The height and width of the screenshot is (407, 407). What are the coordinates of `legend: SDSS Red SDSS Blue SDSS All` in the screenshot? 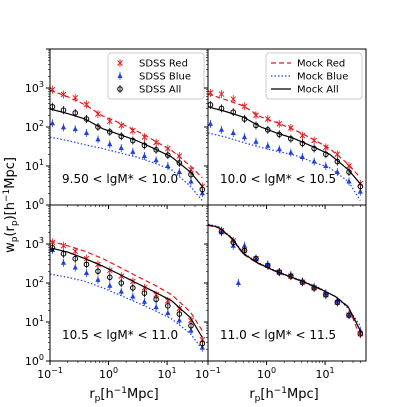 It's located at (156, 76).